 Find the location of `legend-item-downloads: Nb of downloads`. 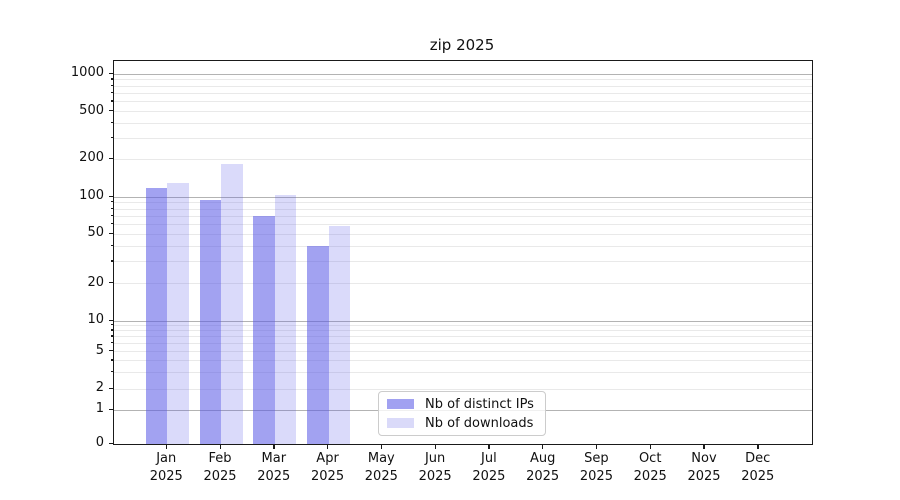

legend-item-downloads: Nb of downloads is located at coordinates (466, 423).